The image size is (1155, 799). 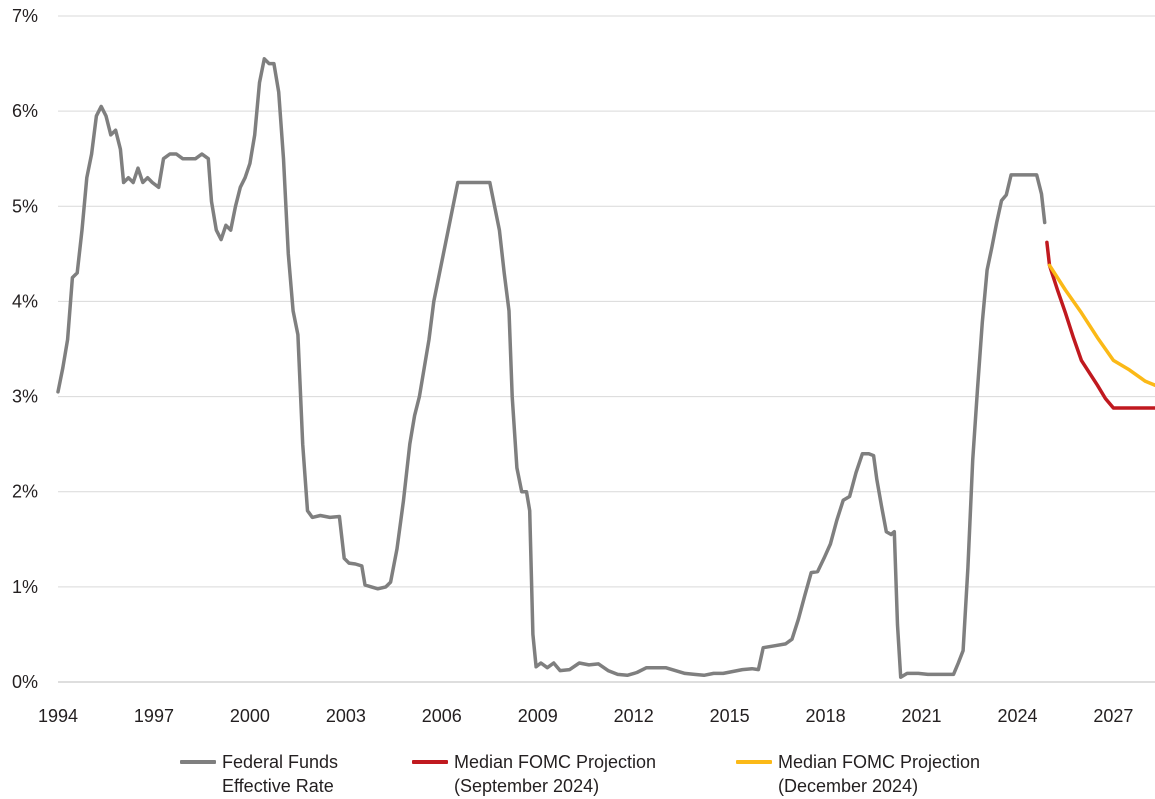 What do you see at coordinates (198, 762) in the screenshot?
I see `legend-swatch-fed-funds` at bounding box center [198, 762].